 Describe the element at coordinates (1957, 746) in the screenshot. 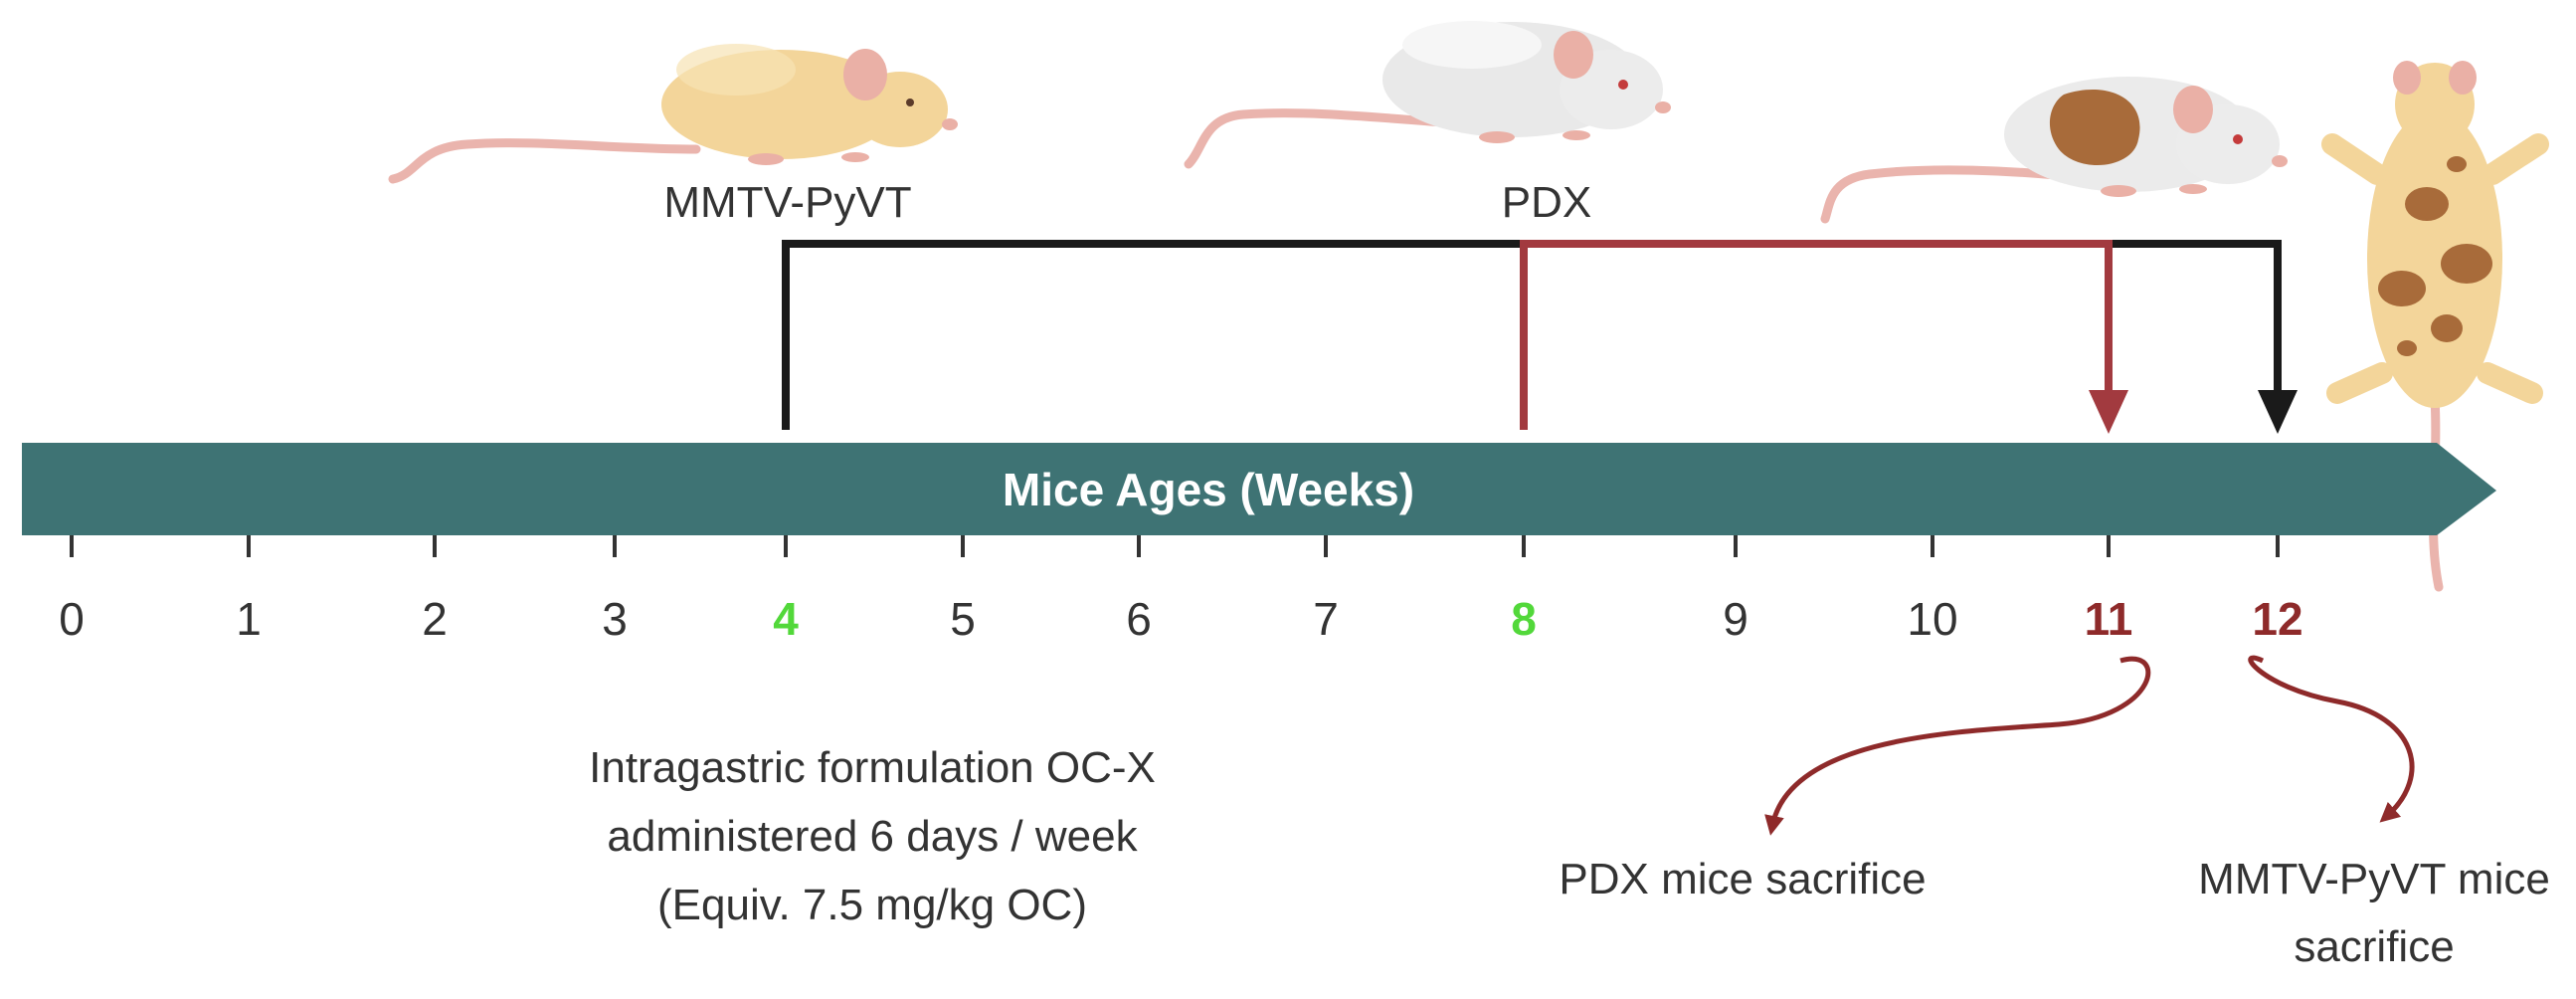

I see `pdx-sacrifice-curve-arrow` at that location.